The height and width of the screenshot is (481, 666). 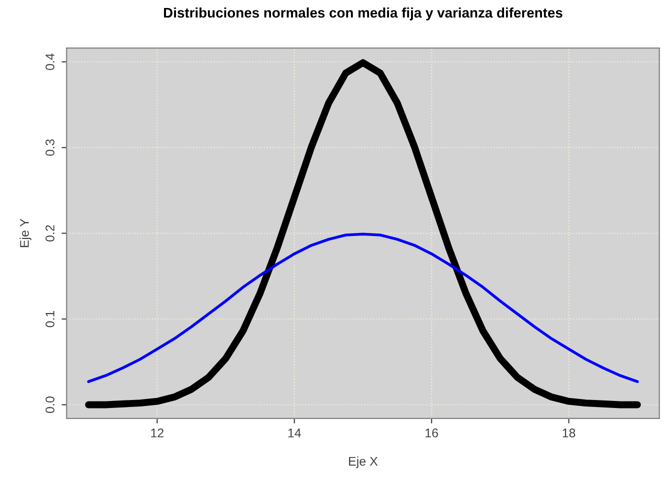 I want to click on y-tick-label: 0.3, so click(x=50, y=147).